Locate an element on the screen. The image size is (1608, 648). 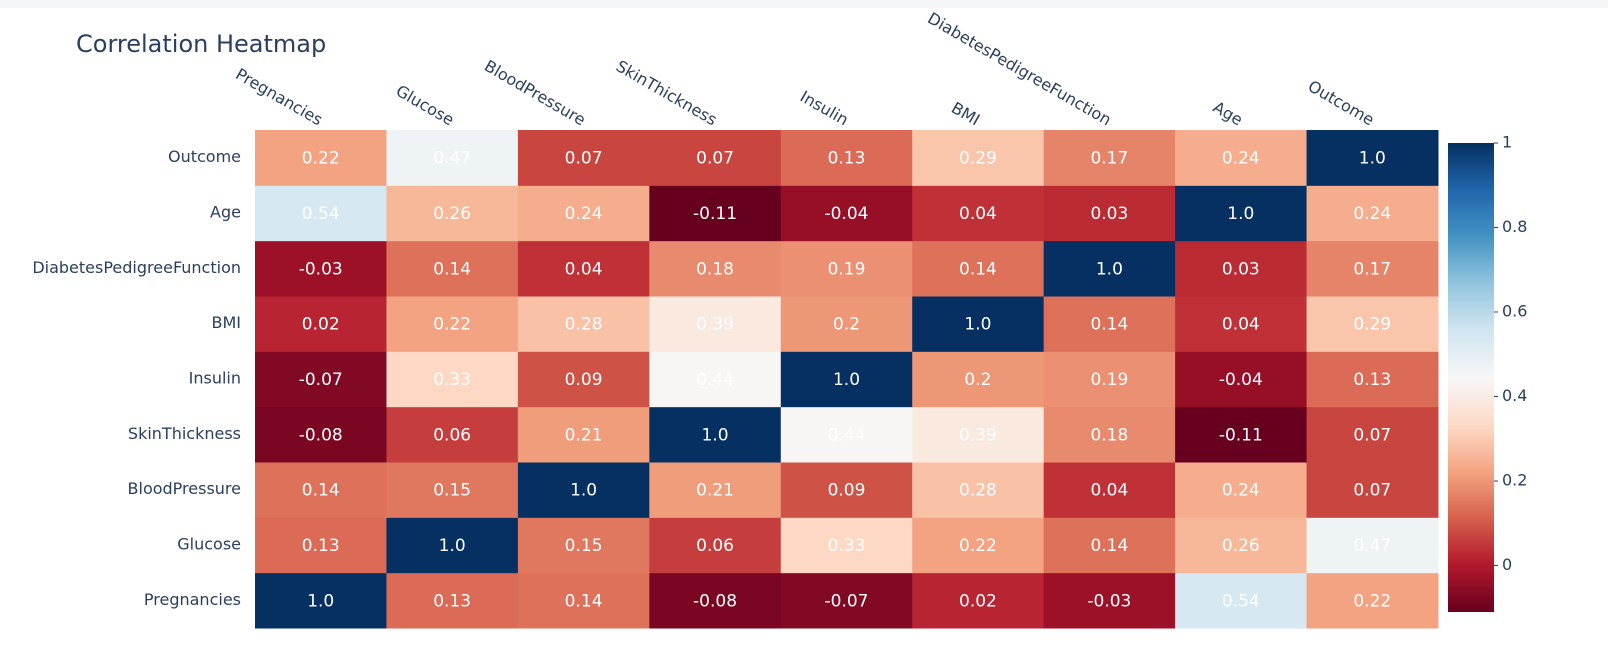
colorbar is located at coordinates (1471, 377).